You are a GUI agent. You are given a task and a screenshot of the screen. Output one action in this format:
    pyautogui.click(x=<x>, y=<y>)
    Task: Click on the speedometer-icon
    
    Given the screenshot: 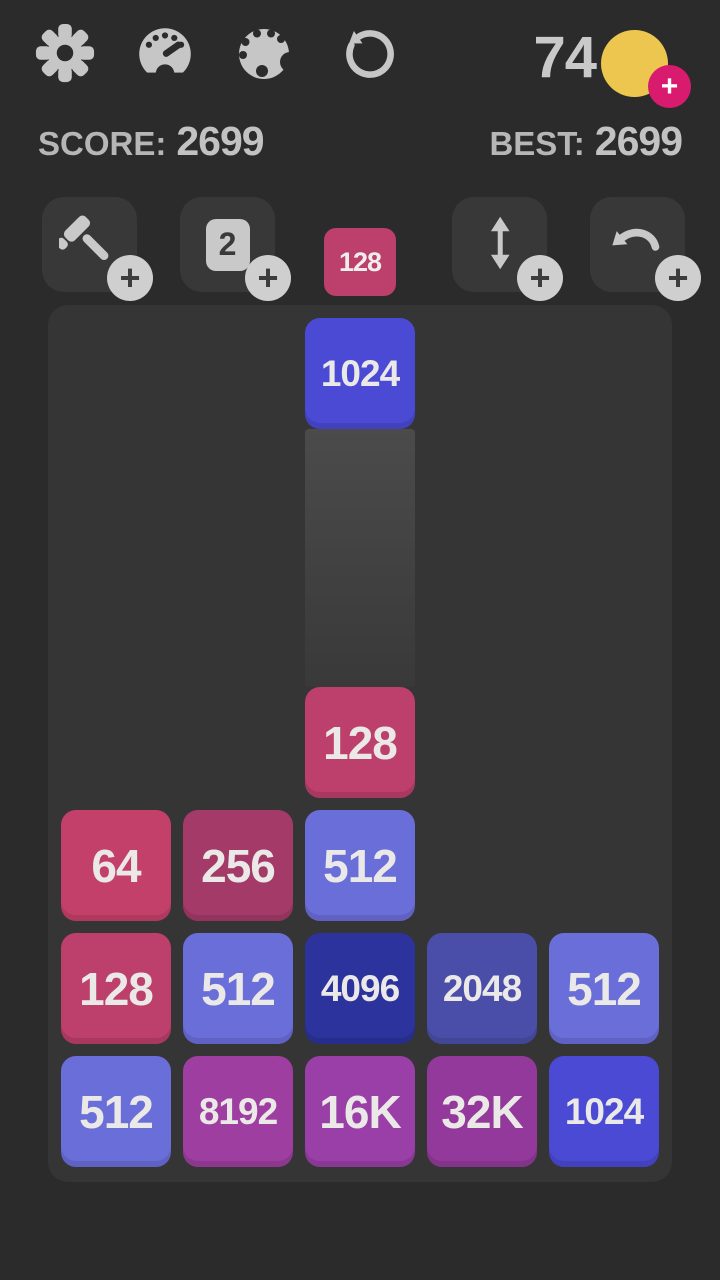 What is the action you would take?
    pyautogui.click(x=165, y=58)
    